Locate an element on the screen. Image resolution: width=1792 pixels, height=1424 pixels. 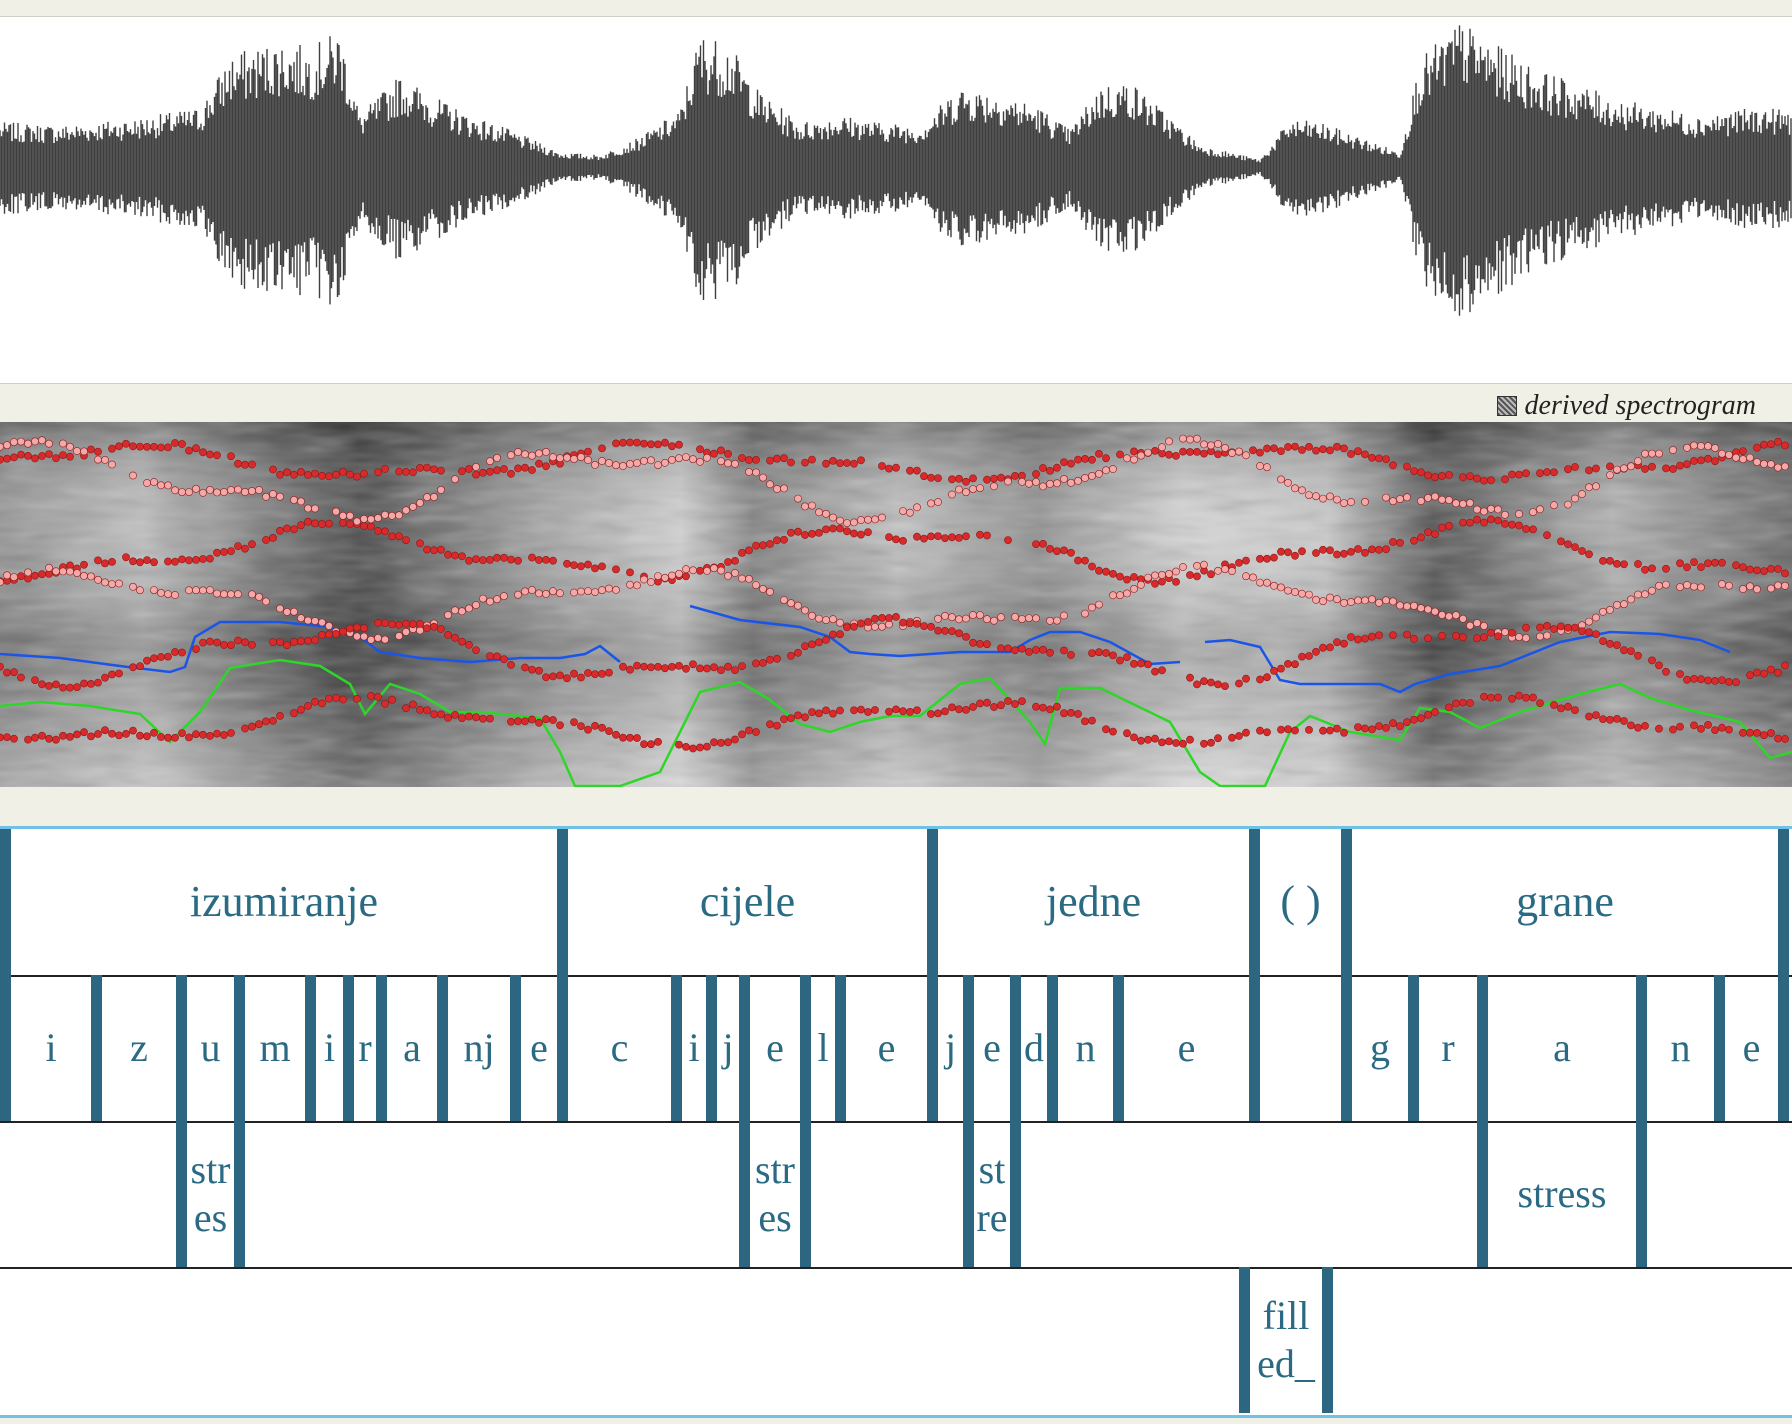
interval-word: cijele is located at coordinates (747, 901).